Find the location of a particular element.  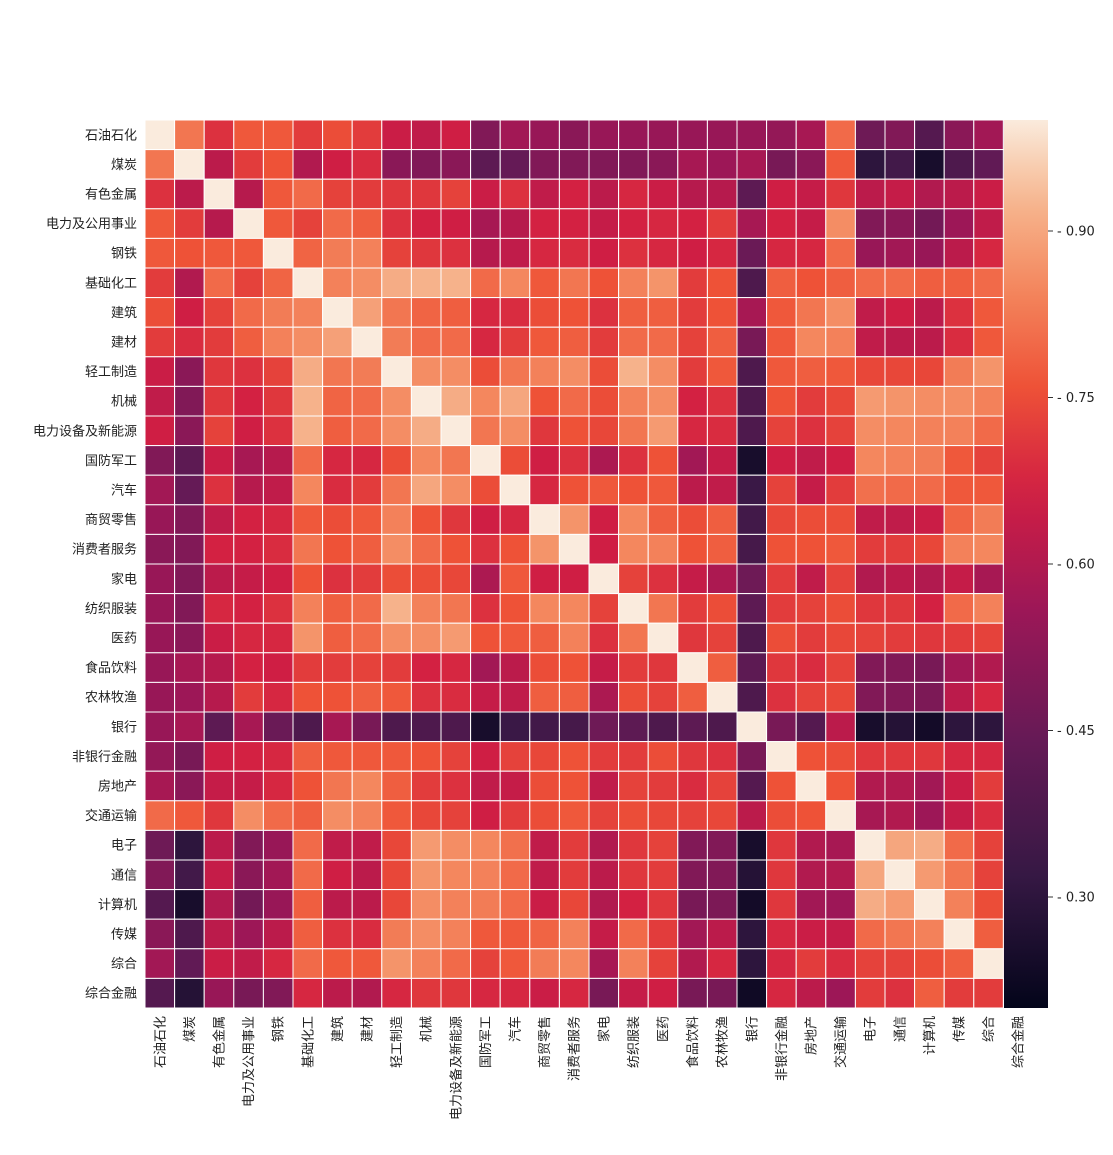

column-label: 医药 is located at coordinates (664, 1029).